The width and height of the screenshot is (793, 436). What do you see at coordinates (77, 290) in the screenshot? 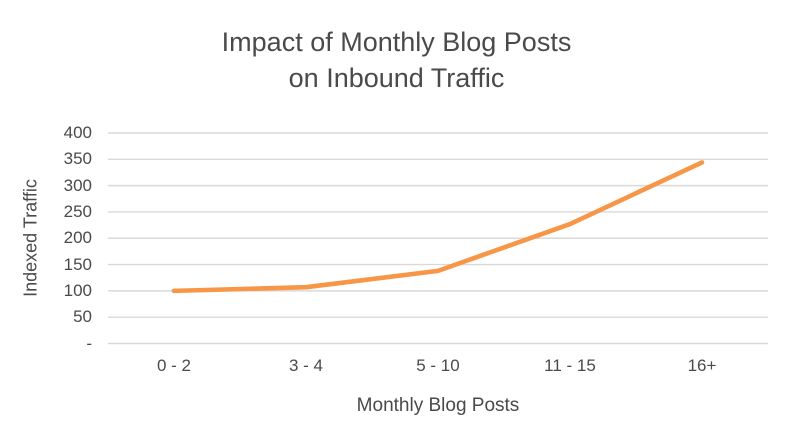
I see `y-tick-label: 100` at bounding box center [77, 290].